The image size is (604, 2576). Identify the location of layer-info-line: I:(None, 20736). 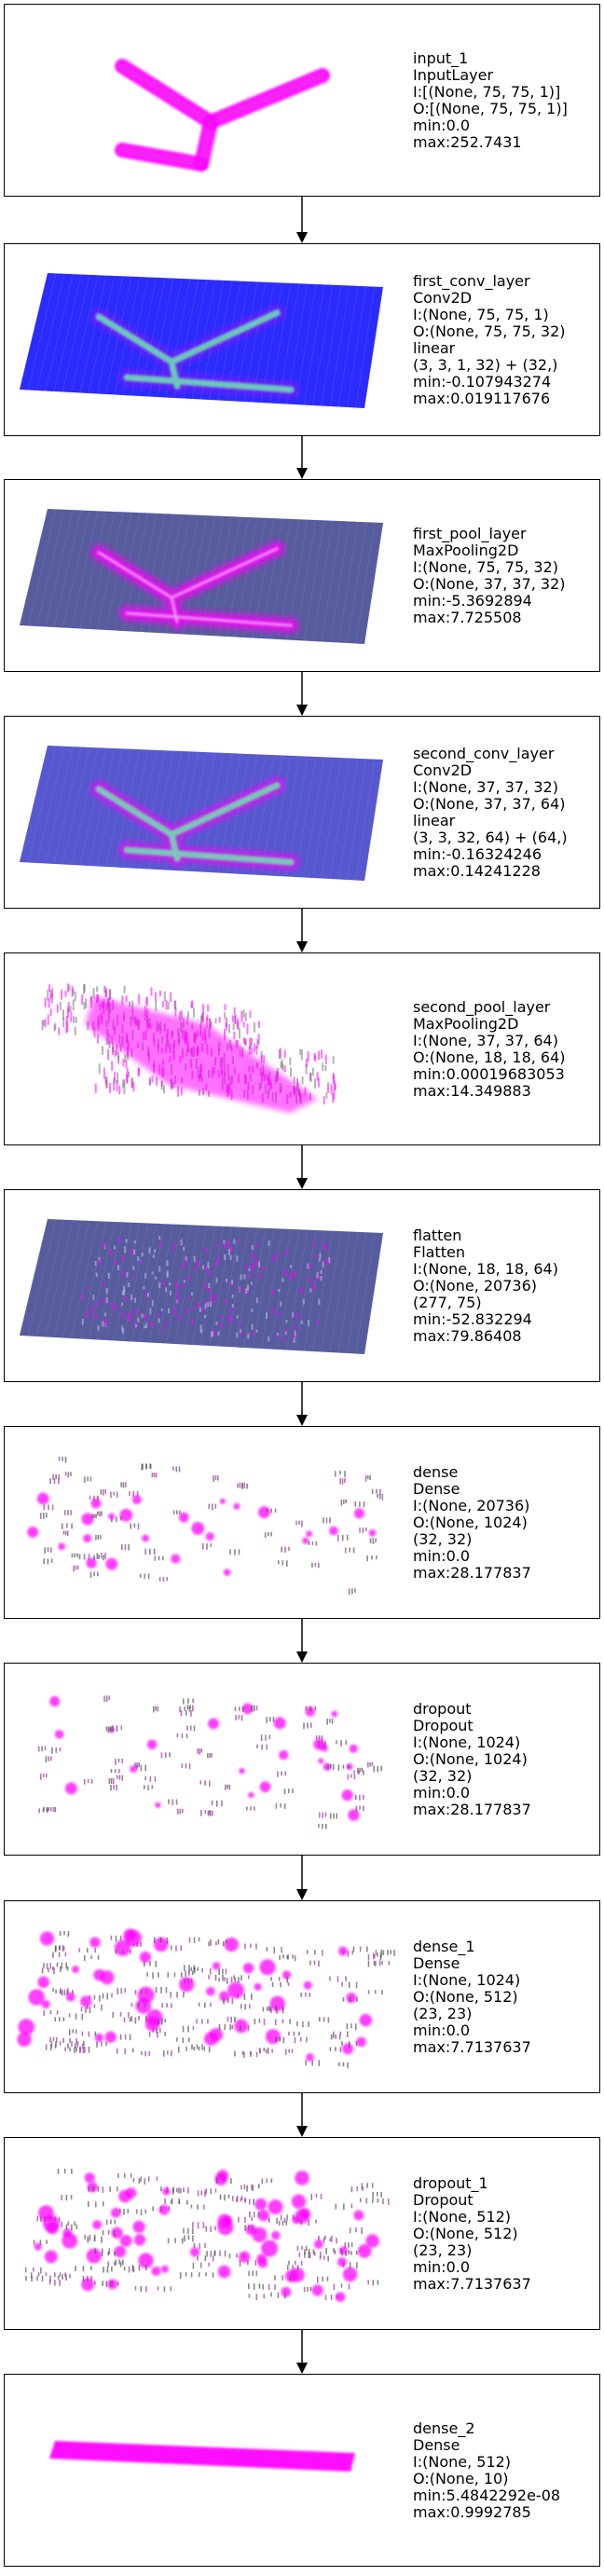
(471, 1505).